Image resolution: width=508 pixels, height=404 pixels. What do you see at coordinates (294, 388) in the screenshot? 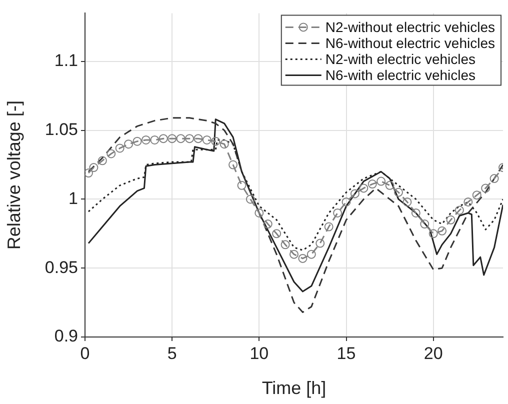
I see `x-axis-title: Time [h]` at bounding box center [294, 388].